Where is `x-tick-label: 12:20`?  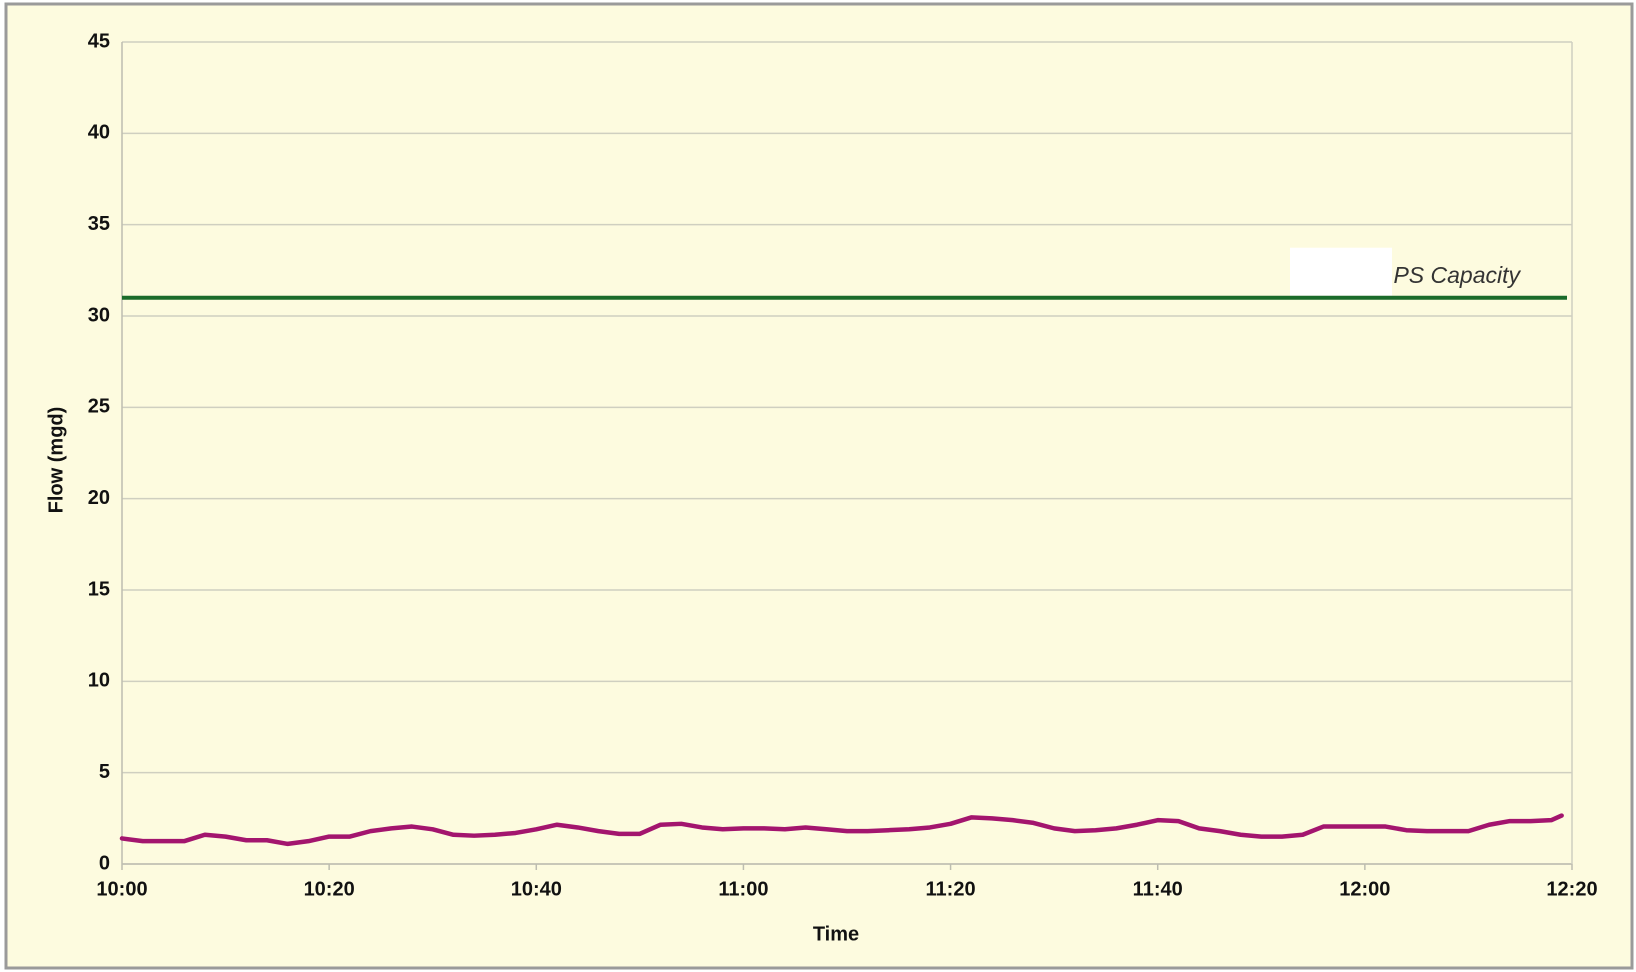 x-tick-label: 12:20 is located at coordinates (1571, 889).